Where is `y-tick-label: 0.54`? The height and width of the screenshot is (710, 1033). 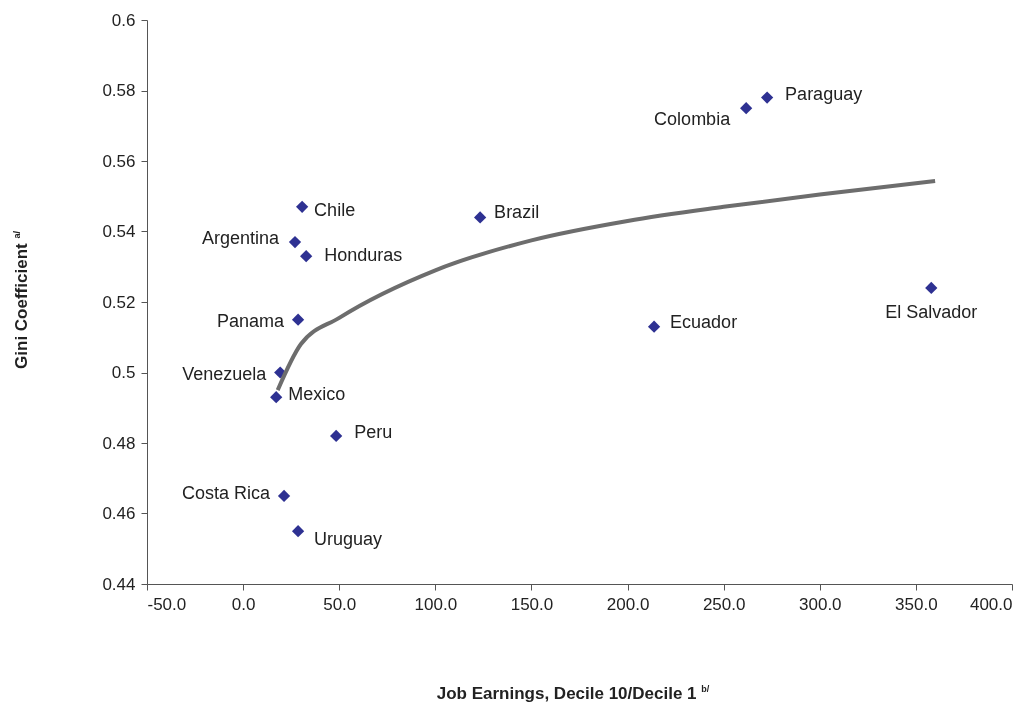
y-tick-label: 0.54 is located at coordinates (119, 231).